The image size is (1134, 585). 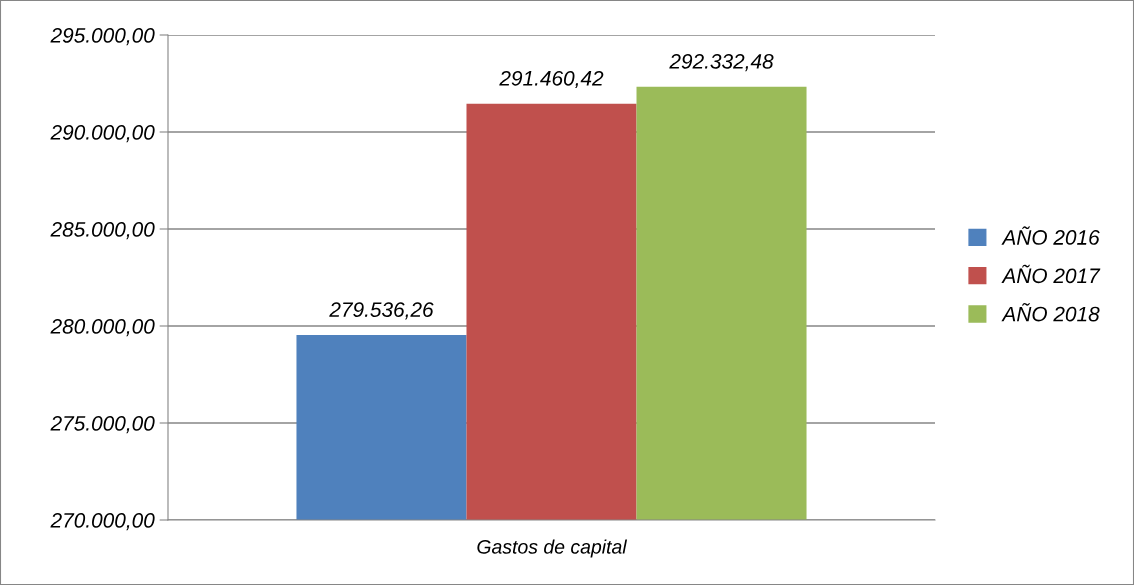 What do you see at coordinates (381, 311) in the screenshot?
I see `data-label: 279.536,26` at bounding box center [381, 311].